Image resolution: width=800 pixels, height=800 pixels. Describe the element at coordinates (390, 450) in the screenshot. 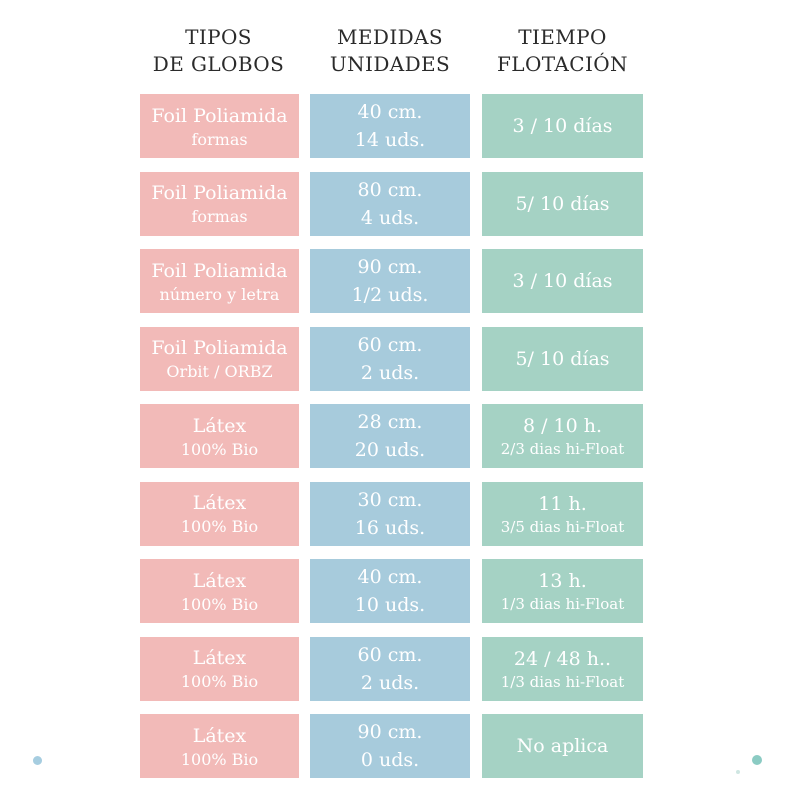

I see `cell-line: 20 uds.` at that location.